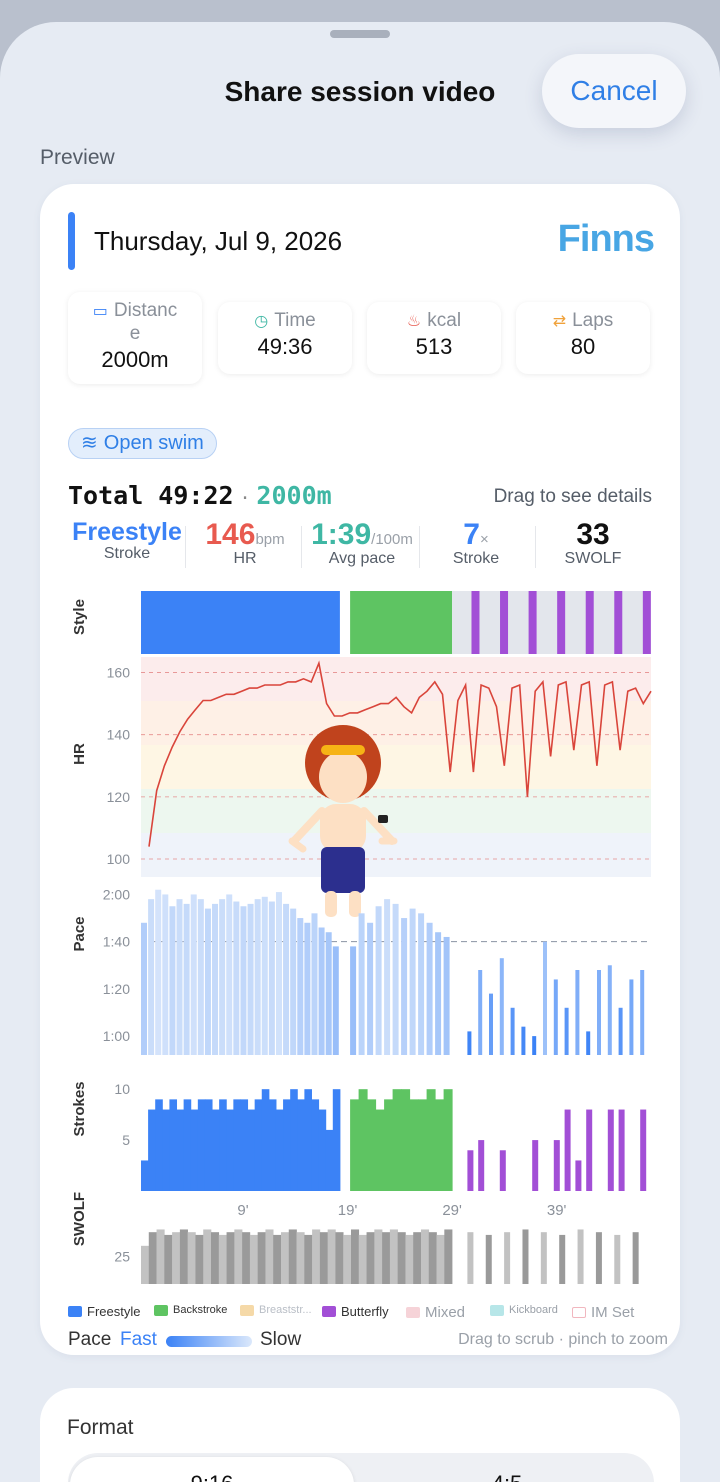 This screenshot has height=1482, width=720. Describe the element at coordinates (444, 320) in the screenshot. I see `stat-kcal-label: kcal` at that location.